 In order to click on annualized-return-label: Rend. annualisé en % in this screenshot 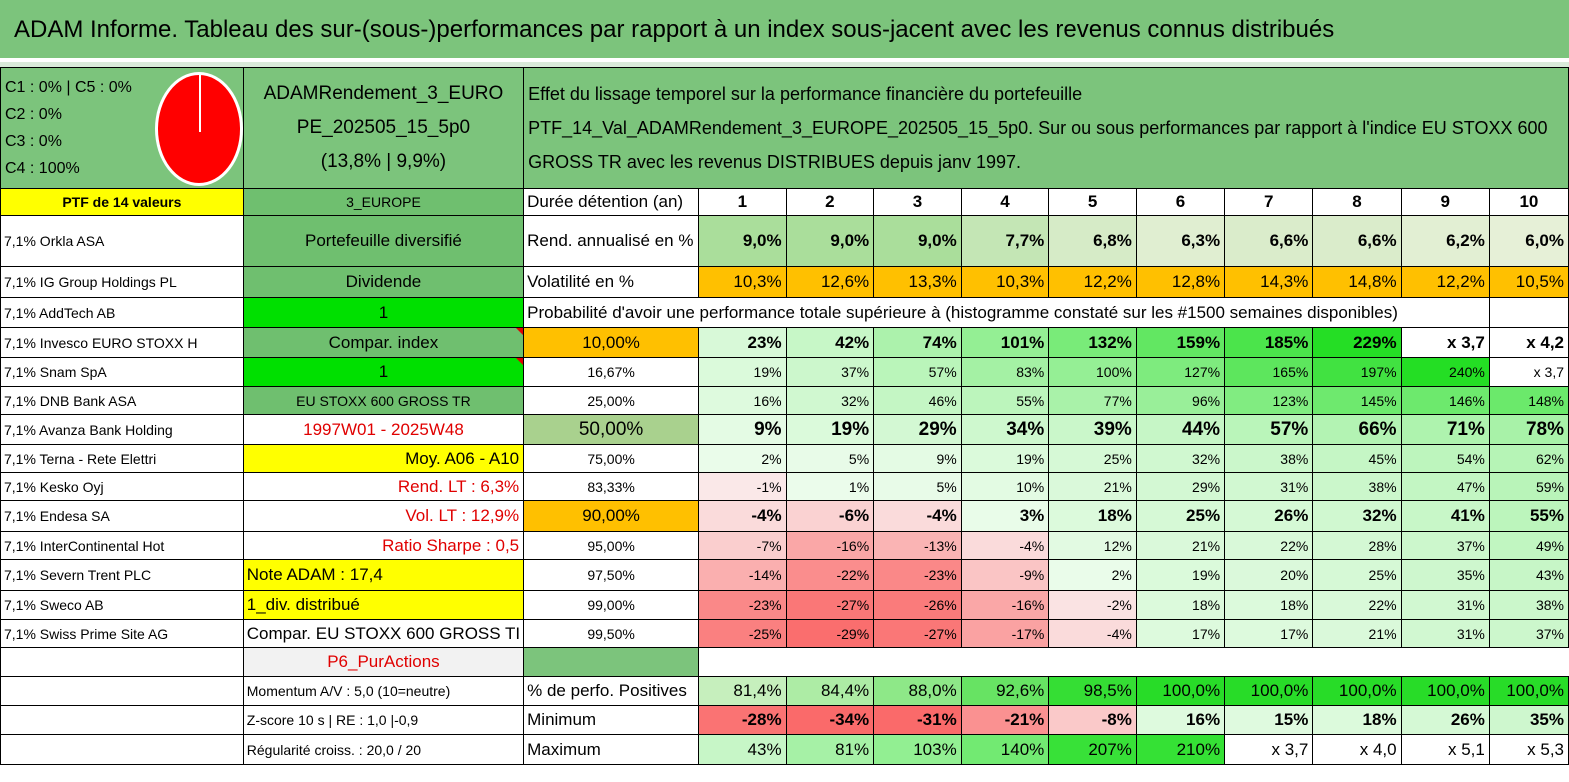, I will do `click(611, 241)`.